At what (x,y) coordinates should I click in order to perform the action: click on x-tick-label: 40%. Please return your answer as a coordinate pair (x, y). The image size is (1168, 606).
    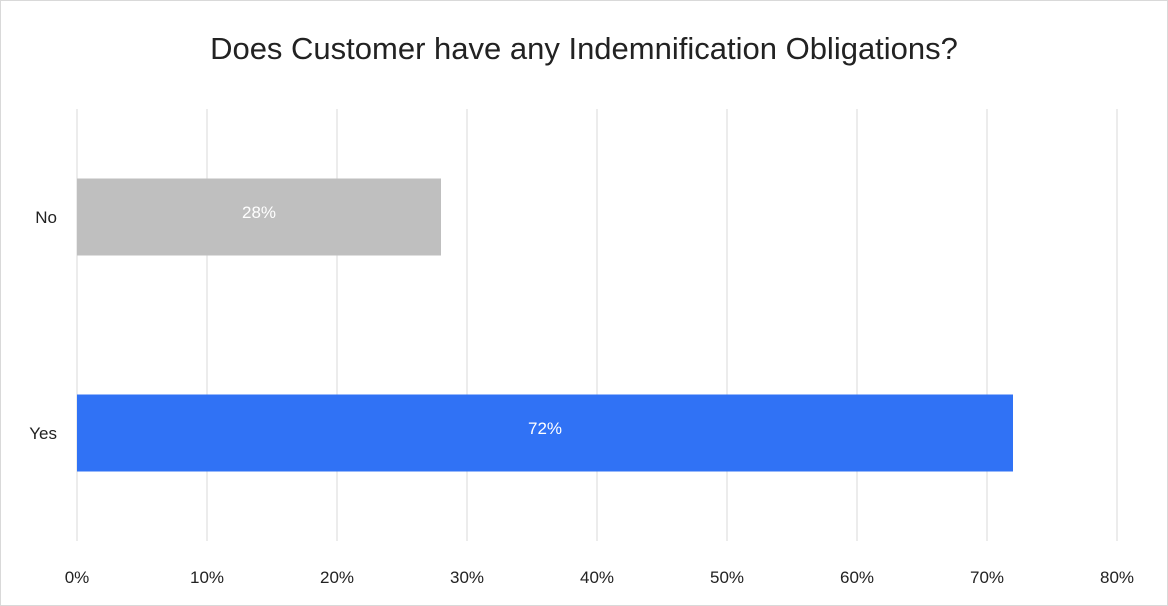
    Looking at the image, I should click on (597, 577).